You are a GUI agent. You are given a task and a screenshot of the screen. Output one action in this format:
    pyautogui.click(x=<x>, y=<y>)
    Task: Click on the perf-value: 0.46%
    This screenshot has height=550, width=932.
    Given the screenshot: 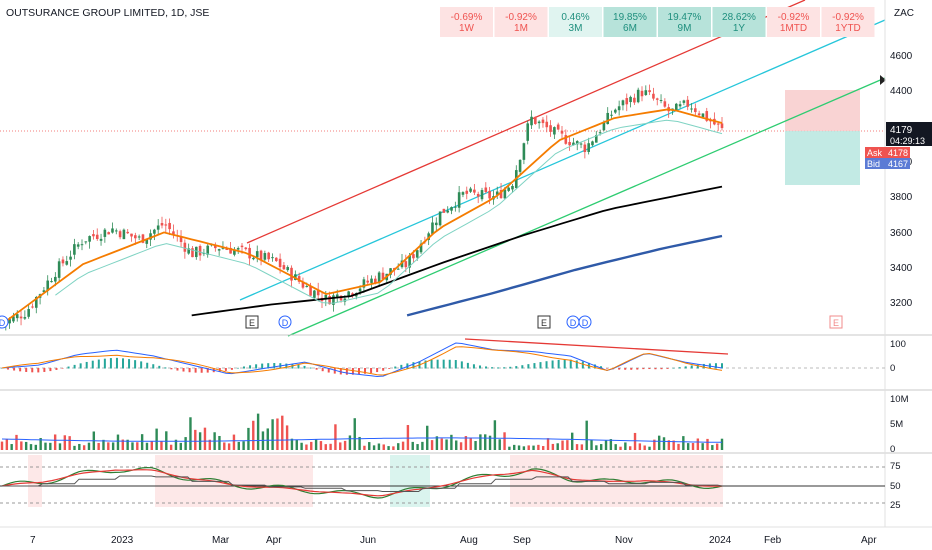 What is the action you would take?
    pyautogui.click(x=575, y=17)
    